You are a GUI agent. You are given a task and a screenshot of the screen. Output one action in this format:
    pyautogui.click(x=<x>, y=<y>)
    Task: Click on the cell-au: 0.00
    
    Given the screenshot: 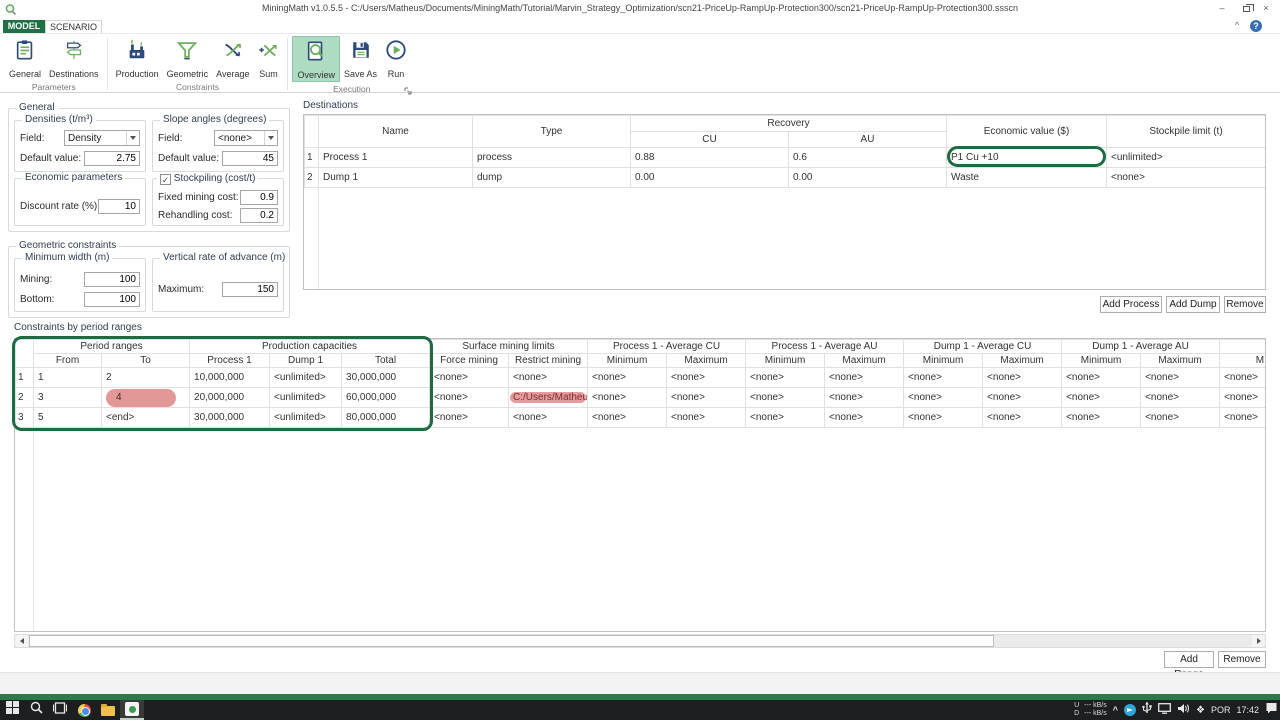 What is the action you would take?
    pyautogui.click(x=867, y=177)
    